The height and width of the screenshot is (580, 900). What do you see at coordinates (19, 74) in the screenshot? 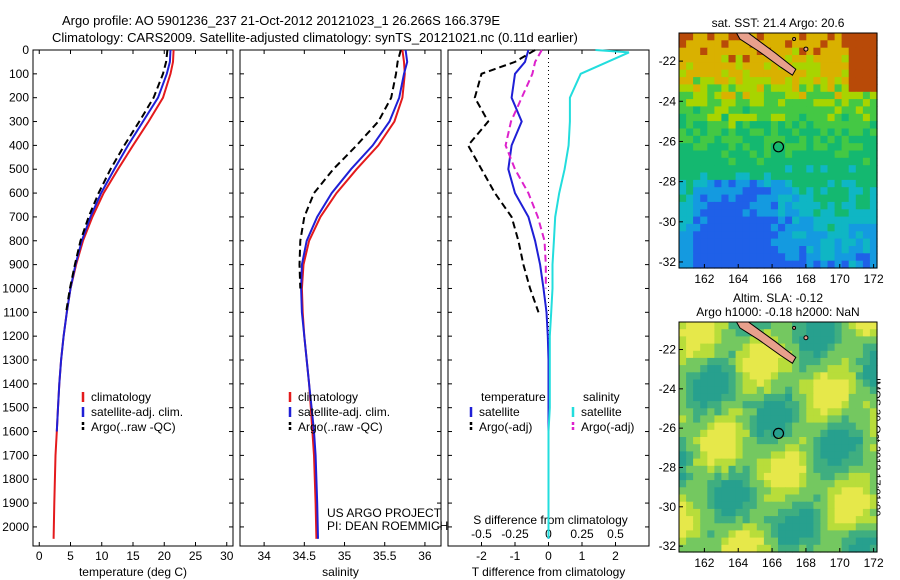
I see `y-tick-label: 100` at bounding box center [19, 74].